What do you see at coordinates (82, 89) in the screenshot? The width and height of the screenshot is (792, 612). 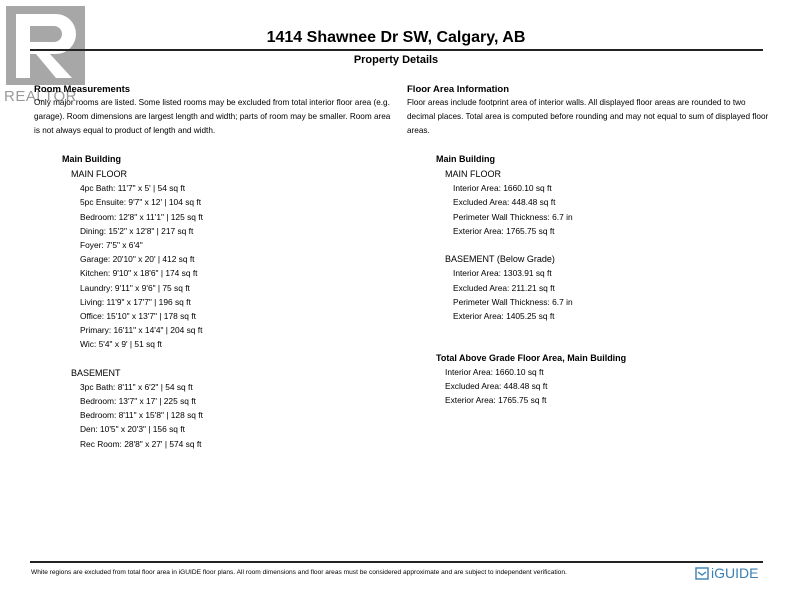 I see `room-measurements-heading: Room Measurements` at bounding box center [82, 89].